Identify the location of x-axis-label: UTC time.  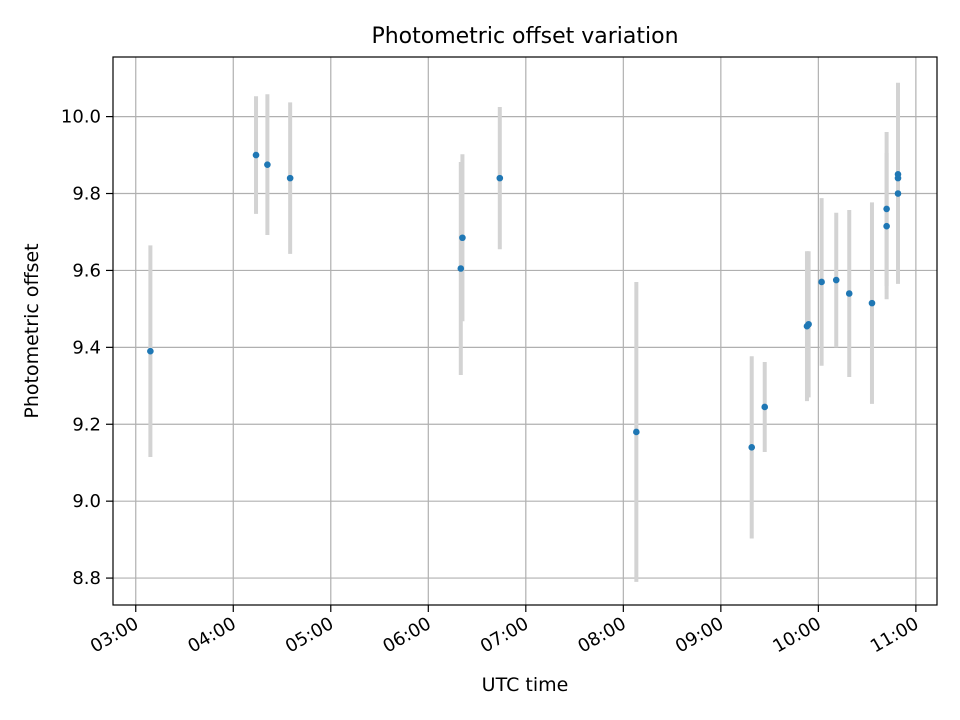
(525, 685).